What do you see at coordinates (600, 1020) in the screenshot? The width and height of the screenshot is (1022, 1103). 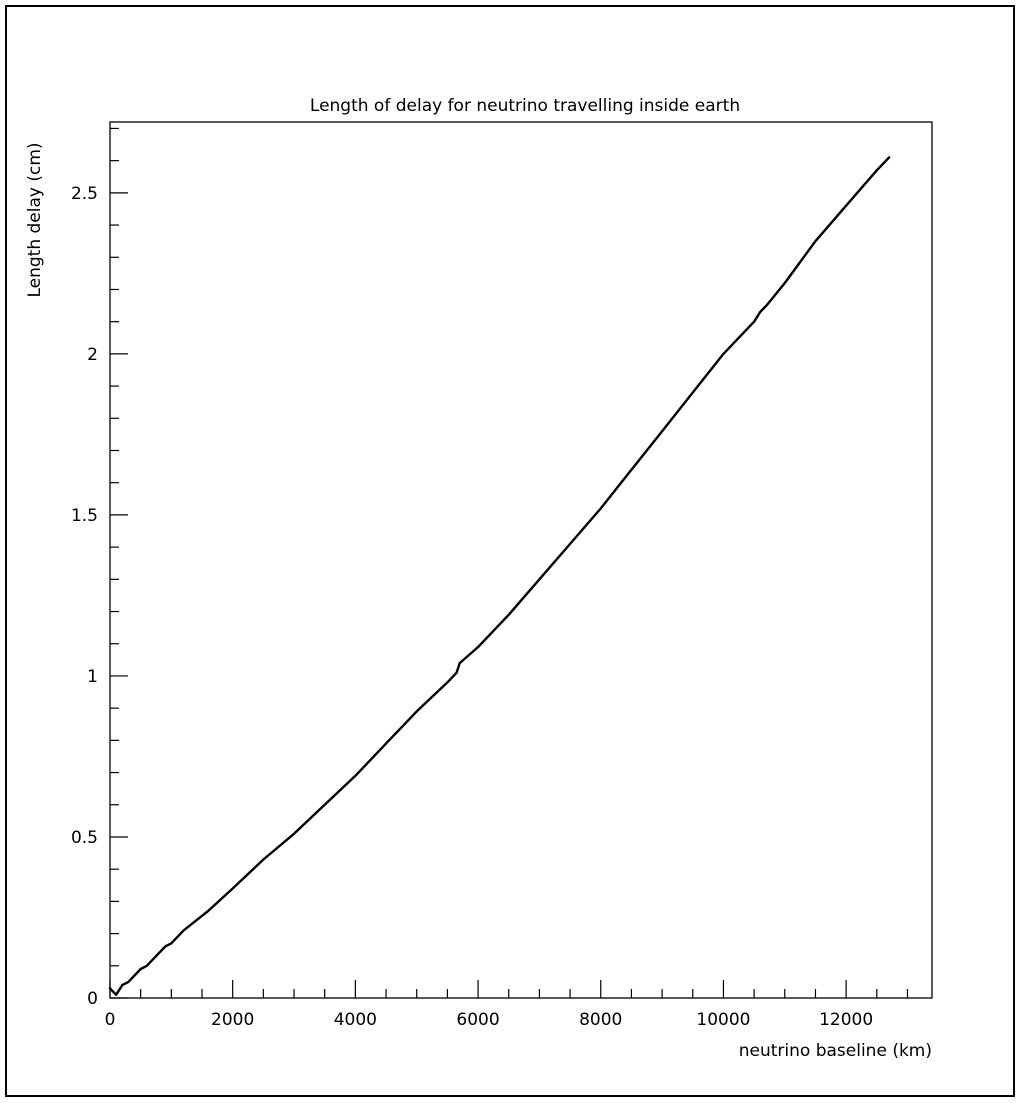 I see `x-tick-label: 8000` at bounding box center [600, 1020].